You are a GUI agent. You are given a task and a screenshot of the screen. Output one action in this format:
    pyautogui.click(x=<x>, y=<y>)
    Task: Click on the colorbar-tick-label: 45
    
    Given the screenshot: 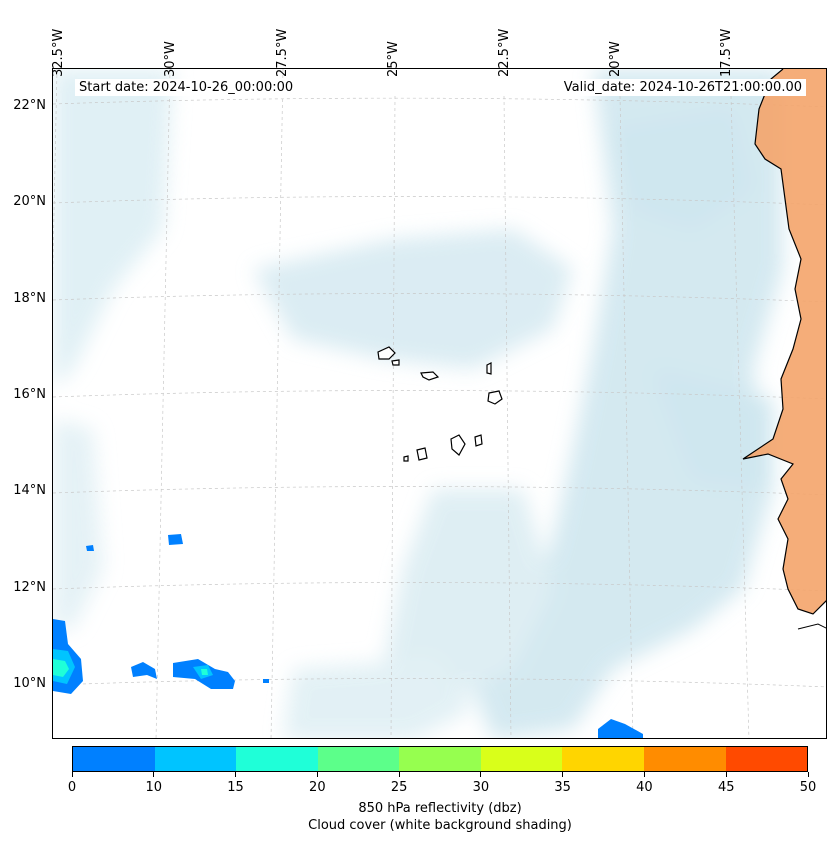 What is the action you would take?
    pyautogui.click(x=726, y=787)
    